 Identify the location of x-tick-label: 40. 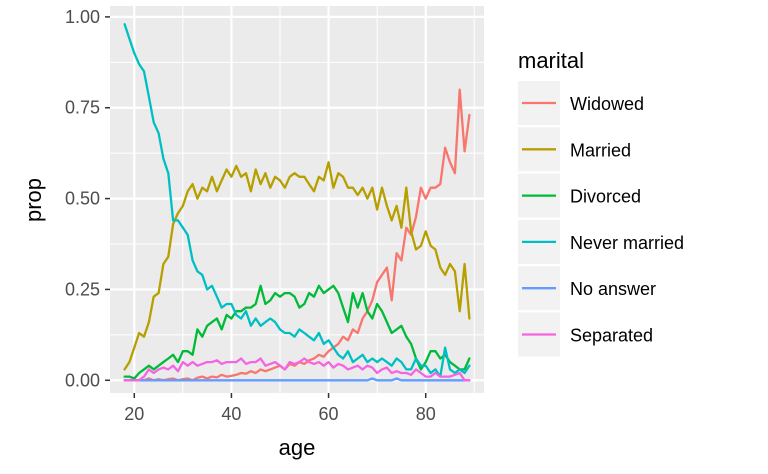
(231, 414).